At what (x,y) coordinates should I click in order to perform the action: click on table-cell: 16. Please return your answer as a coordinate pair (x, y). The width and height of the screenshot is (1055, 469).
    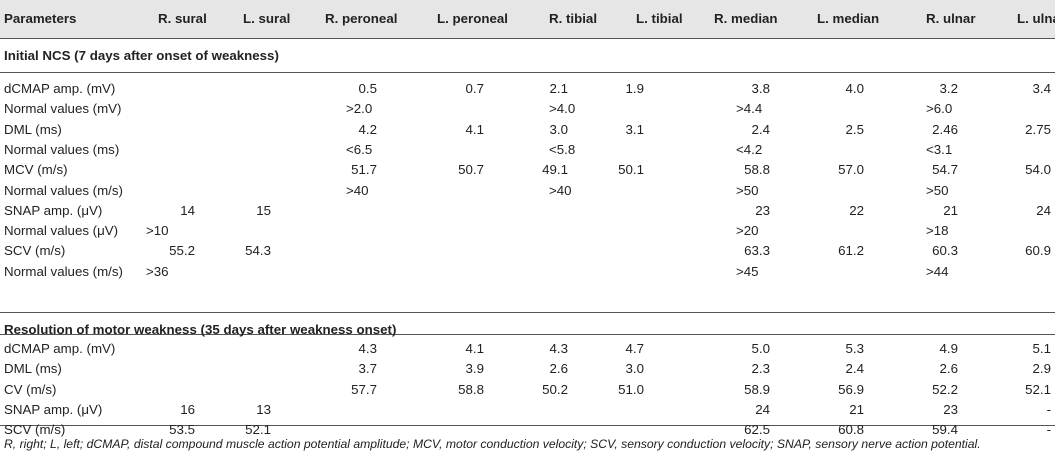
    Looking at the image, I should click on (187, 409).